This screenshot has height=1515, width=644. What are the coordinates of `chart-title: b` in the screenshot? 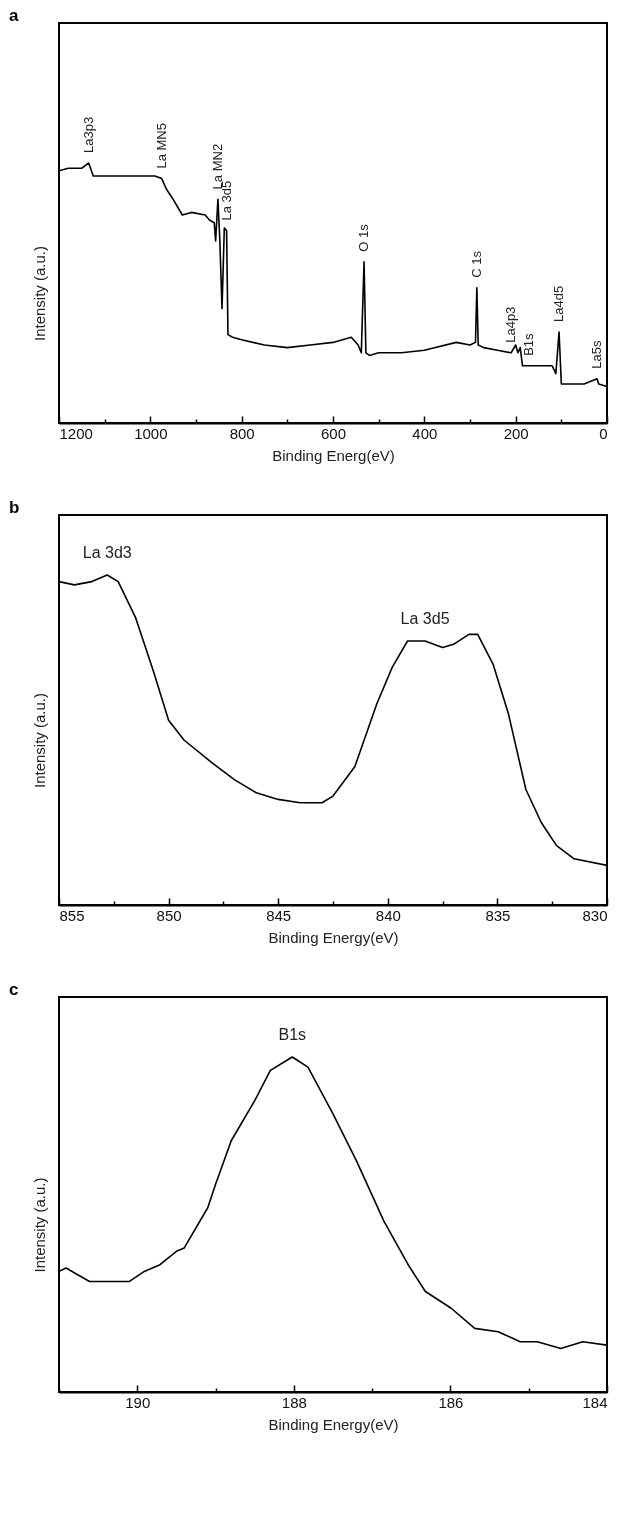 It's located at (14, 507).